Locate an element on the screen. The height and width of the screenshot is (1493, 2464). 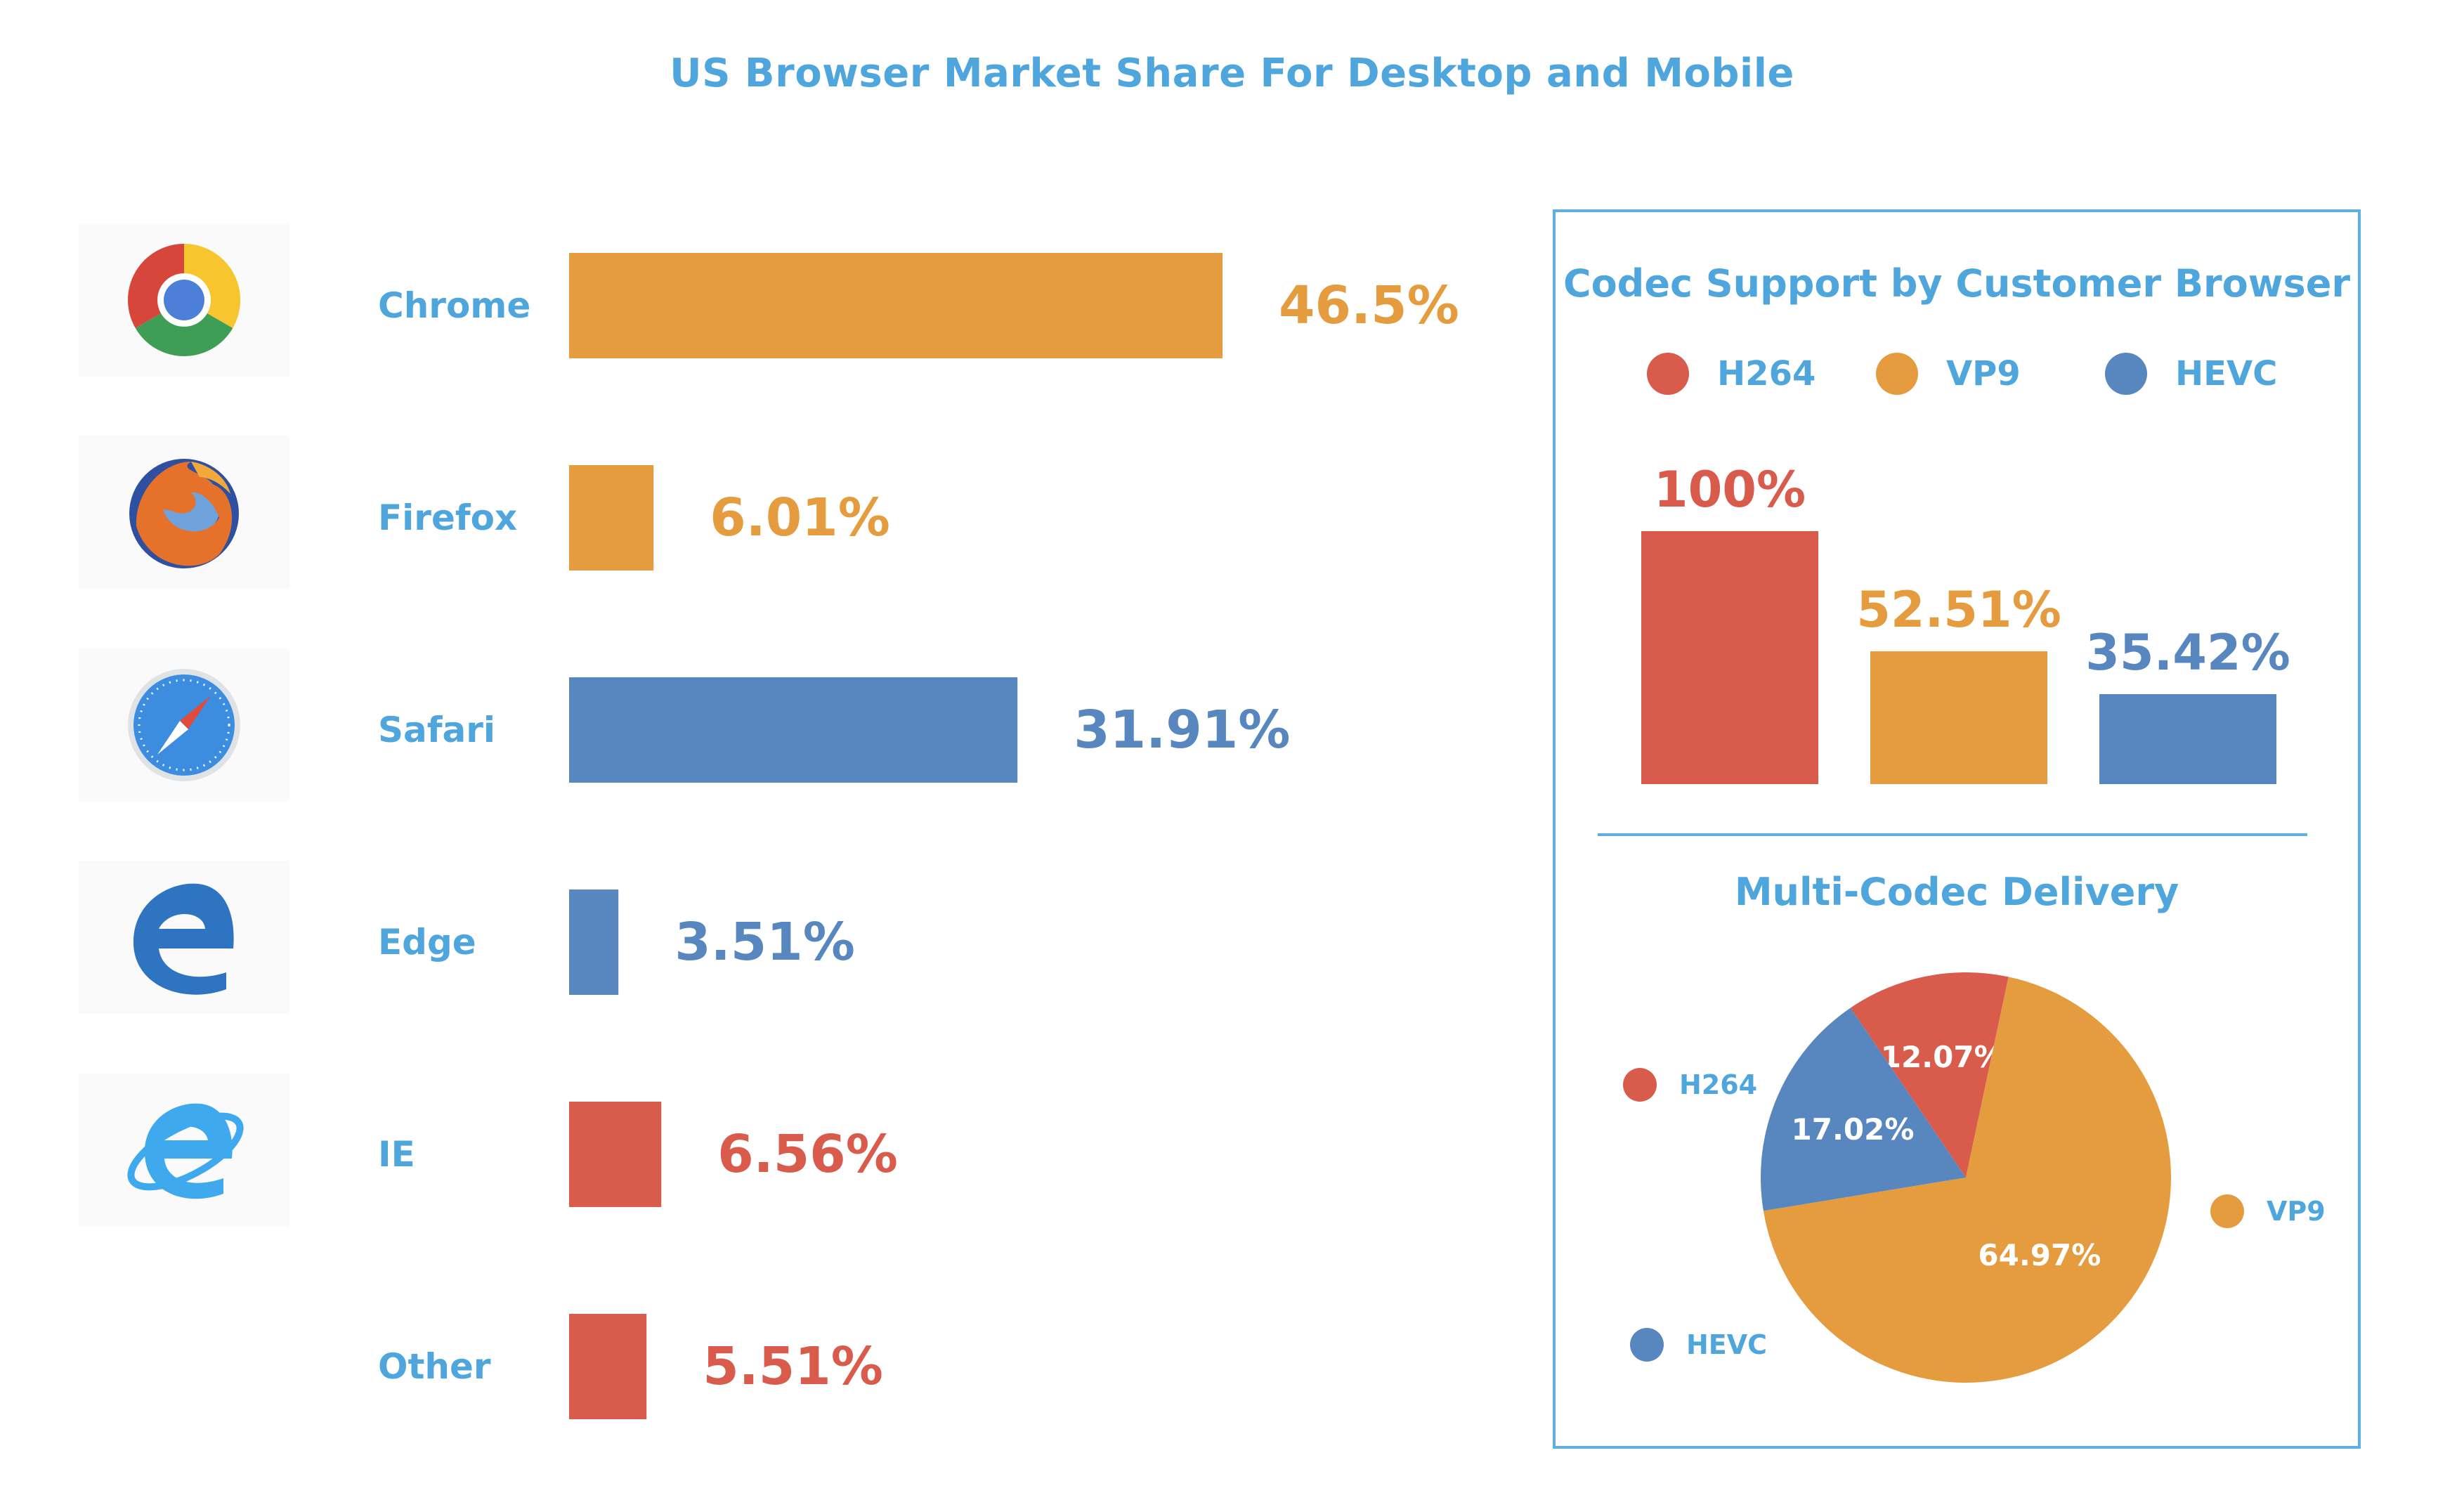
pie-label-vp9: 64.97% is located at coordinates (2039, 1255).